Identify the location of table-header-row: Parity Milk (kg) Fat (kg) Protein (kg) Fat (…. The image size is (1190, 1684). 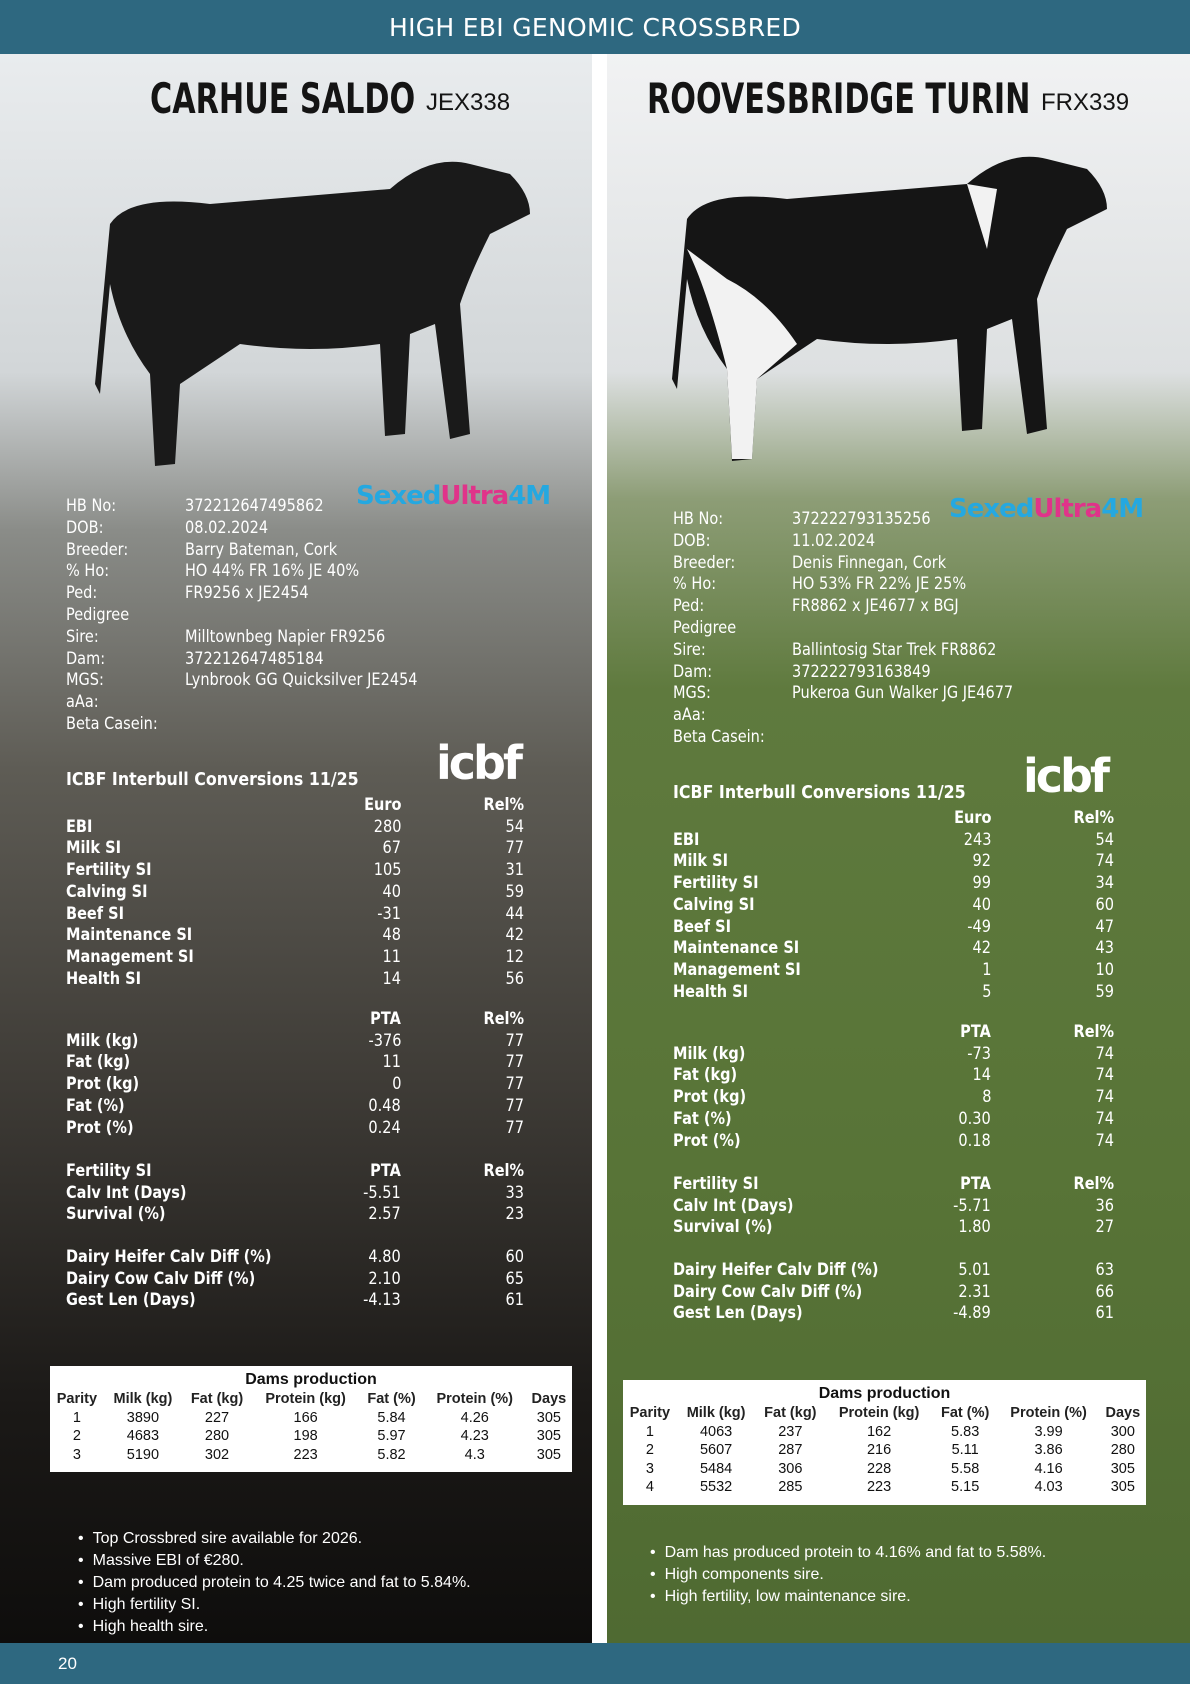
(311, 1399).